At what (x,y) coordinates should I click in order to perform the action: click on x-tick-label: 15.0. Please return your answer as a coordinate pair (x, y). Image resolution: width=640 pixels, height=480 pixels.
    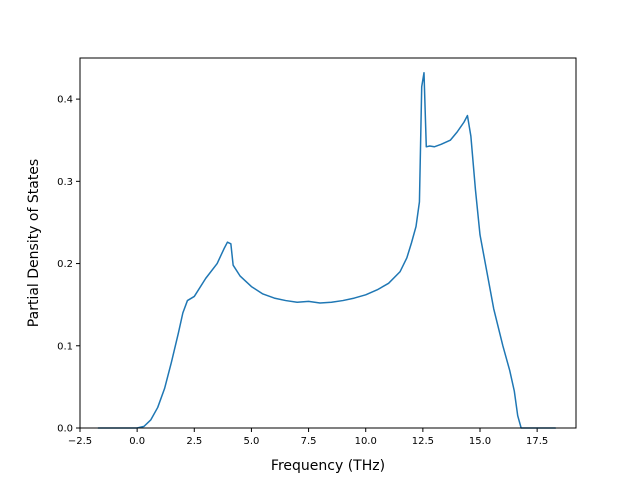
    Looking at the image, I should click on (480, 441).